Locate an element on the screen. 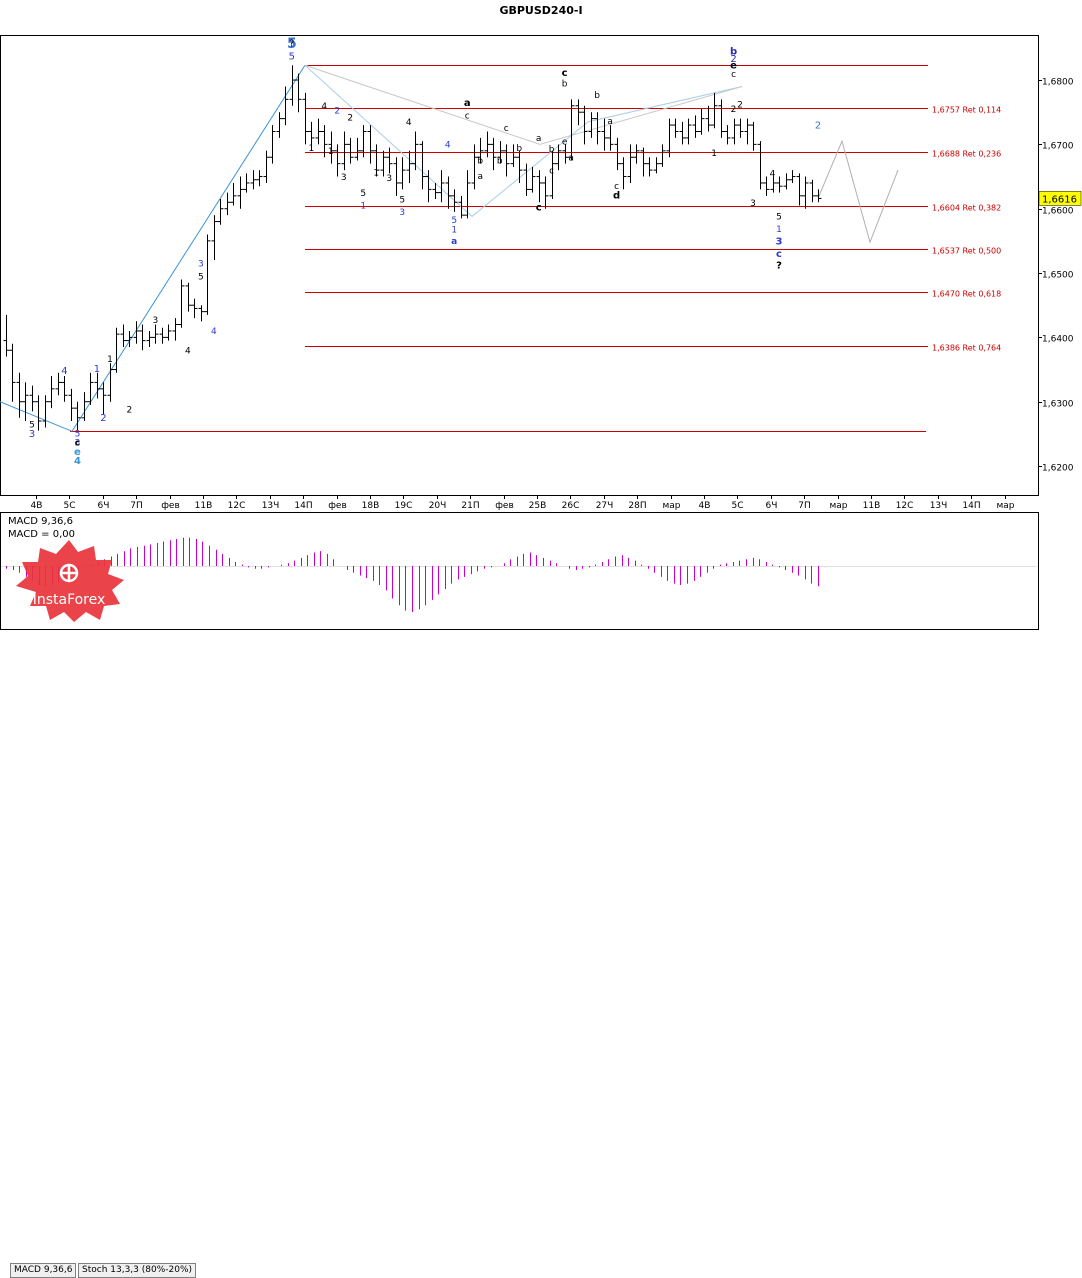  time-tick-label: 26С is located at coordinates (571, 506).